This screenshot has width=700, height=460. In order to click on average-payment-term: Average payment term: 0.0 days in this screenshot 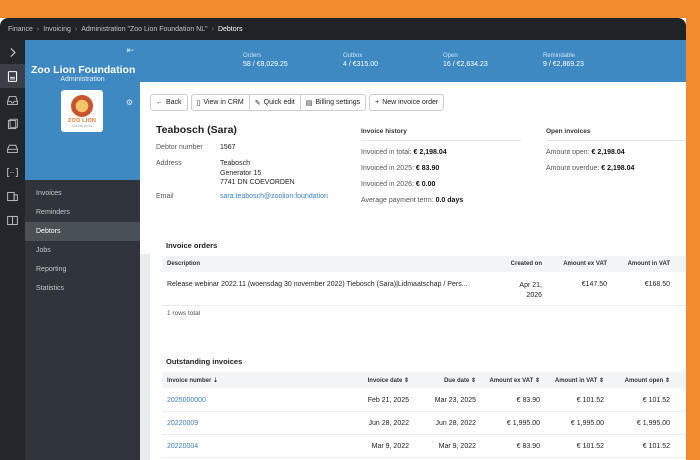, I will do `click(412, 200)`.